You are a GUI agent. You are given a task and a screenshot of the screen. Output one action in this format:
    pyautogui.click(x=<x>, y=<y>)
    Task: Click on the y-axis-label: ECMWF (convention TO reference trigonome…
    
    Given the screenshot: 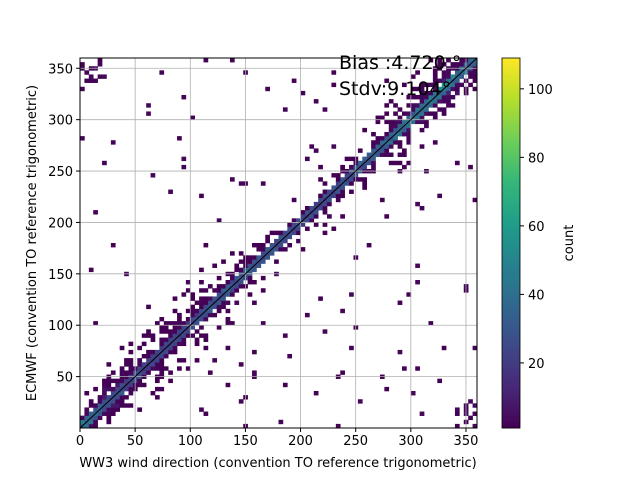 What is the action you would take?
    pyautogui.click(x=32, y=243)
    